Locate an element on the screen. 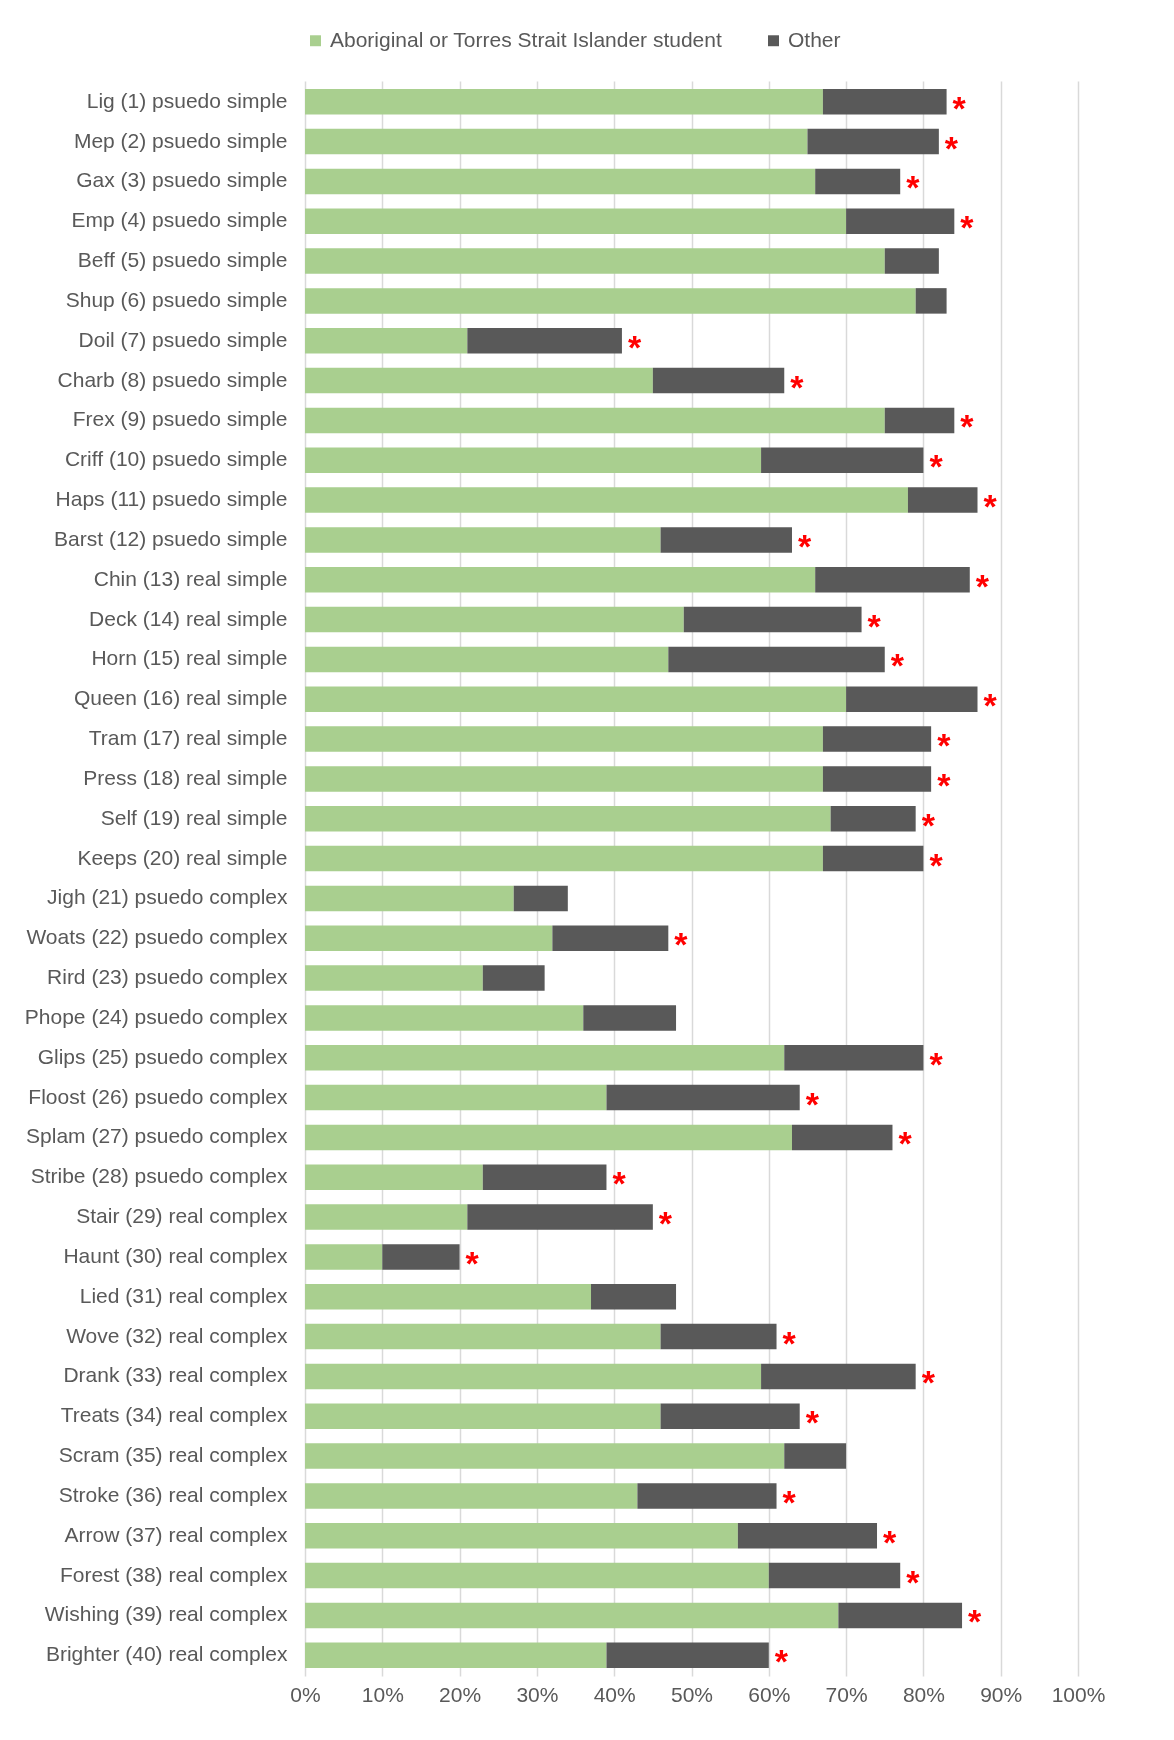  legend-label: Aboriginal or Torres Strait Islander student is located at coordinates (526, 39).